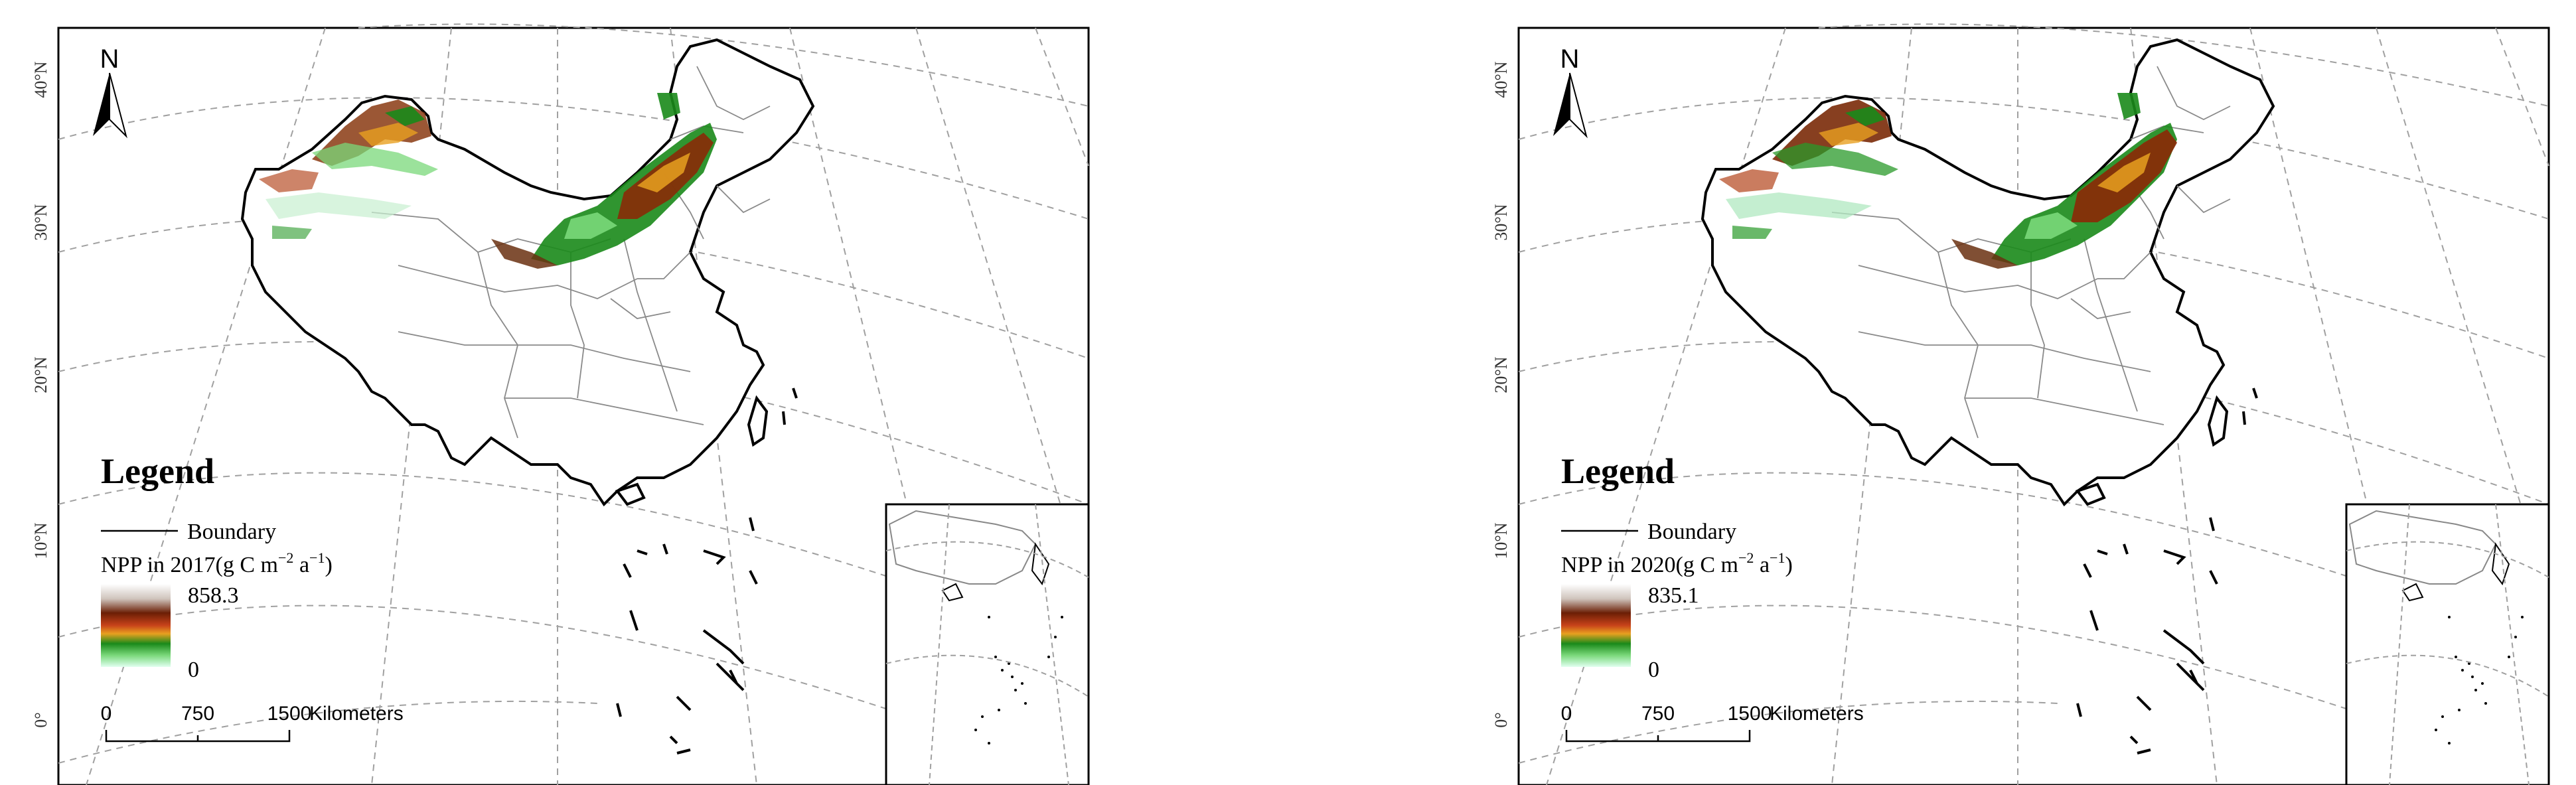 Image resolution: width=2576 pixels, height=785 pixels. I want to click on legend-max-value: 835.1, so click(1673, 596).